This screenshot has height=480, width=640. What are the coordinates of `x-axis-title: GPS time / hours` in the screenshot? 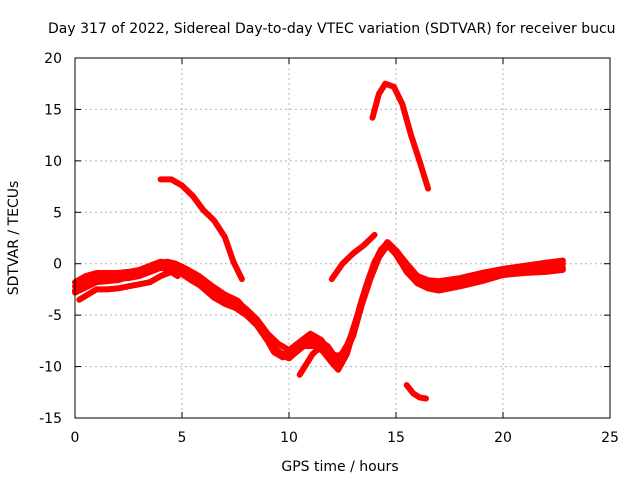 It's located at (339, 467).